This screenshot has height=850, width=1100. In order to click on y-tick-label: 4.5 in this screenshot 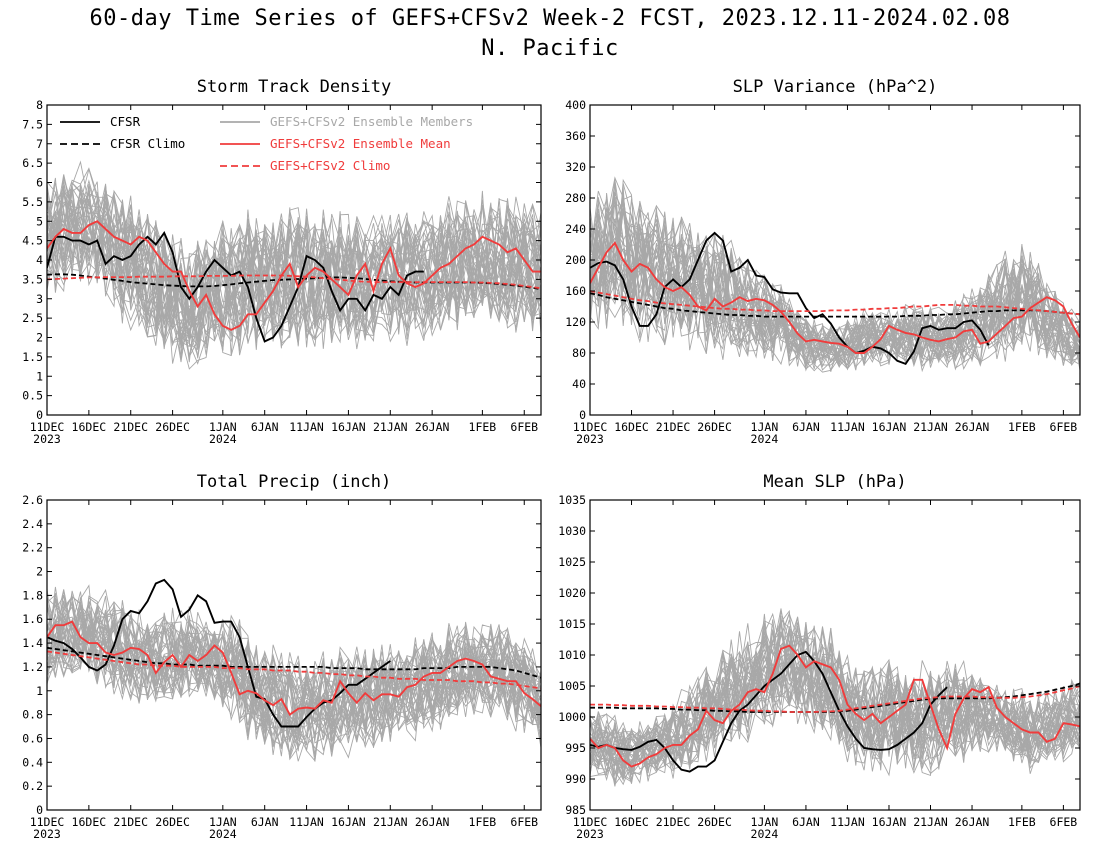, I will do `click(32, 241)`.